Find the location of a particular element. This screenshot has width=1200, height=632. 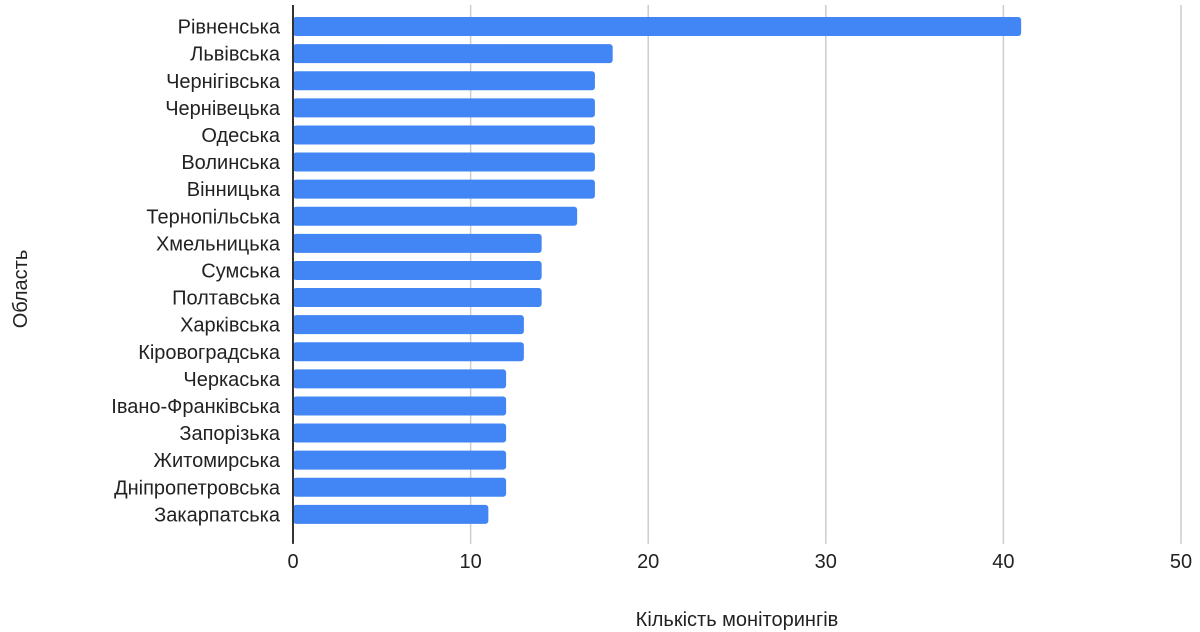

x-tick-label: 20 is located at coordinates (648, 562).